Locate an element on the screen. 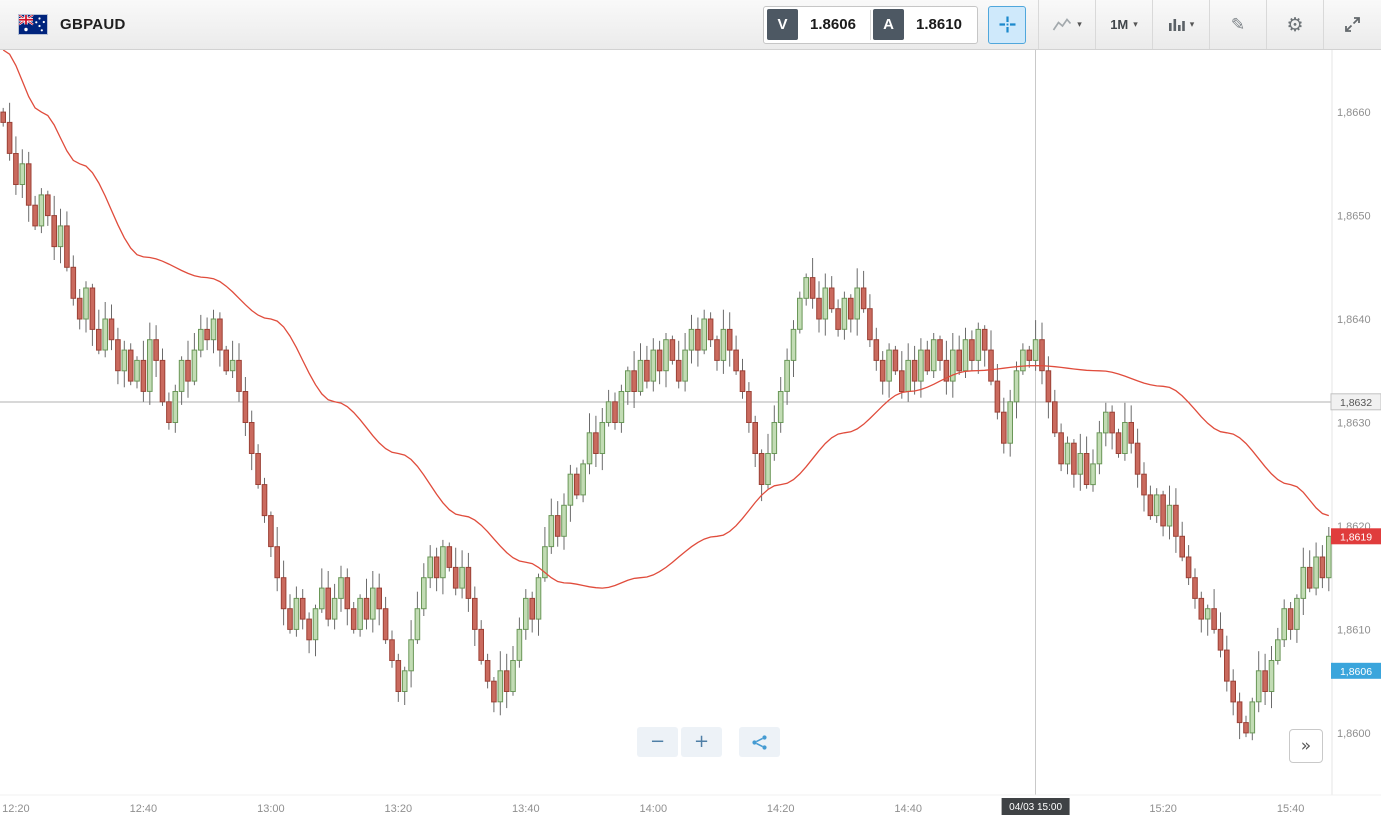 The width and height of the screenshot is (1381, 826). gear-icon: ⚙ is located at coordinates (1295, 24).